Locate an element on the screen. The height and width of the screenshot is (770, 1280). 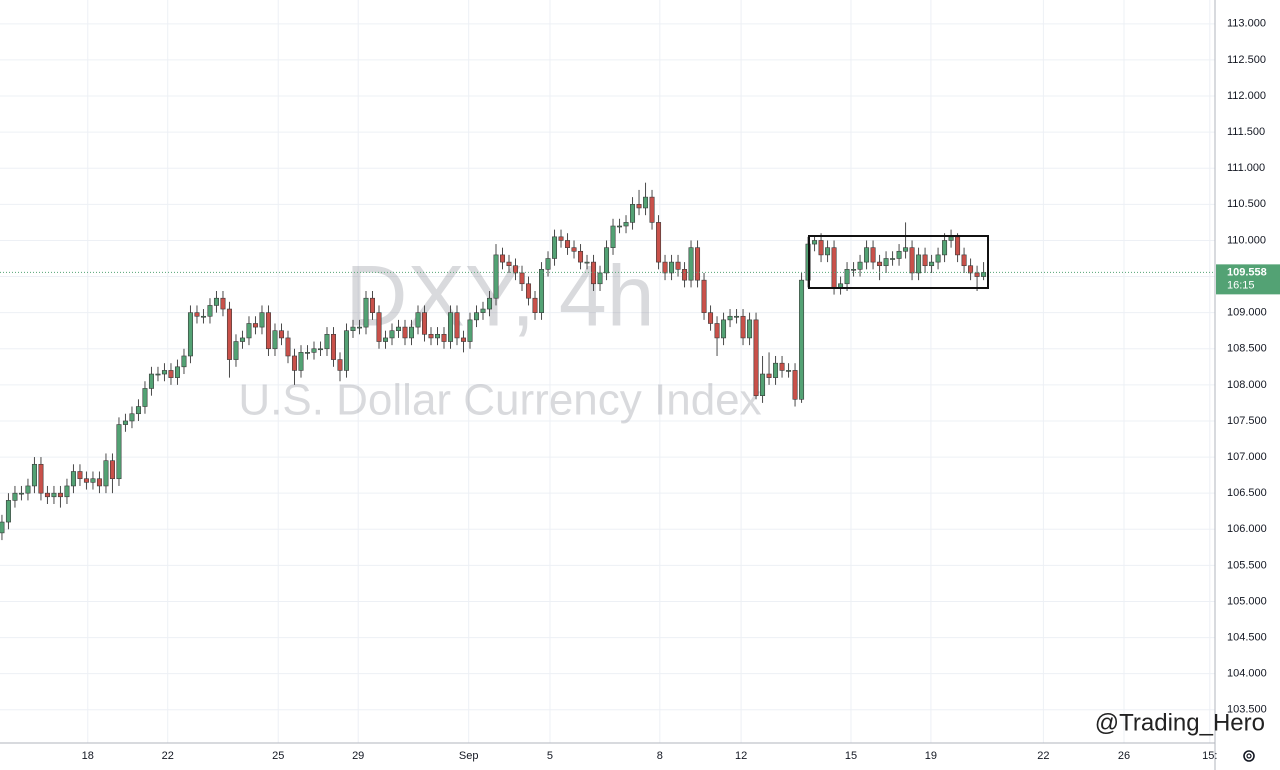
y-tick-label: 112.500 is located at coordinates (1246, 60).